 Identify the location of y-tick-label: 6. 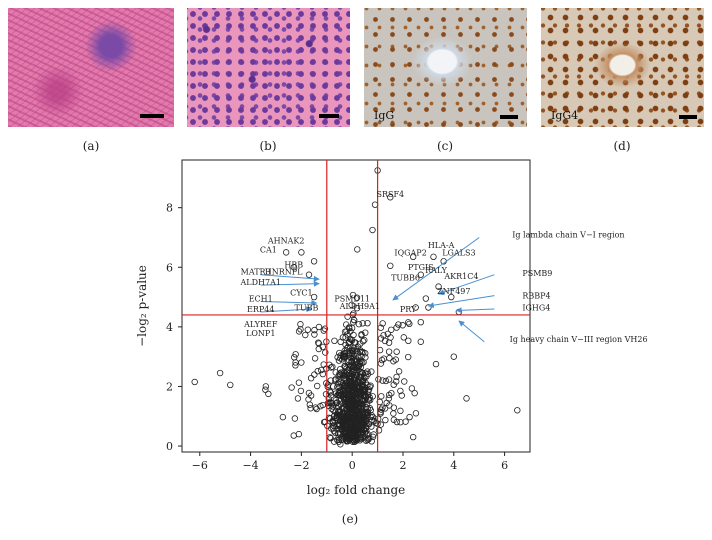
(169, 267).